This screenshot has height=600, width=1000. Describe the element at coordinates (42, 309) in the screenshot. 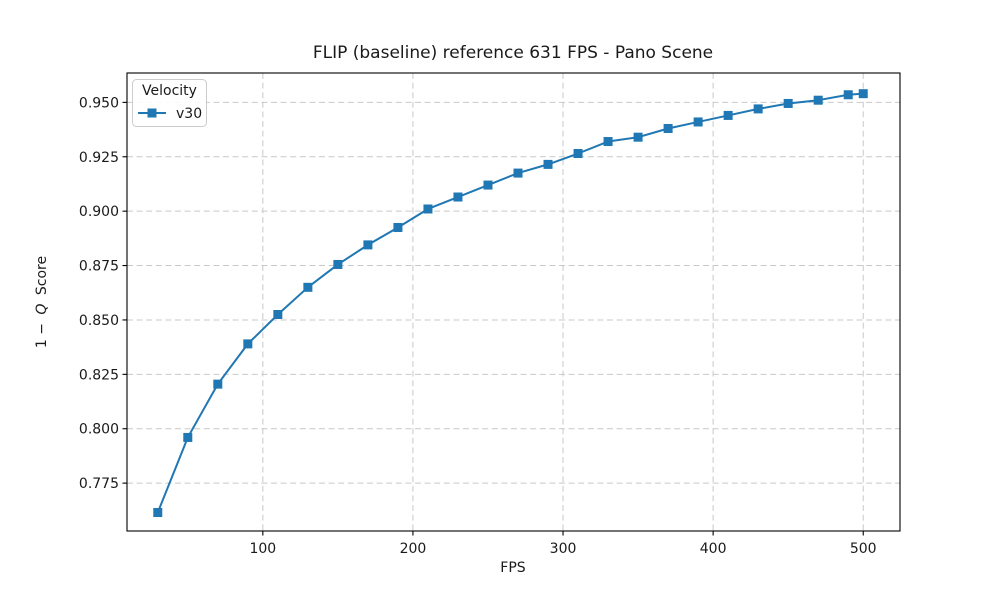

I see `y-axis-label-math: Q` at that location.